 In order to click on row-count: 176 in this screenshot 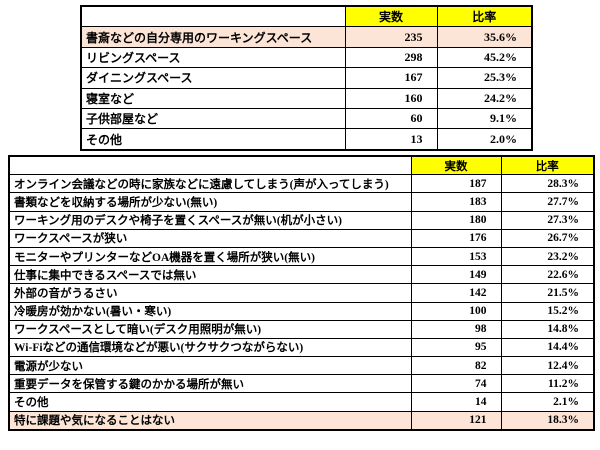, I will do `click(456, 238)`.